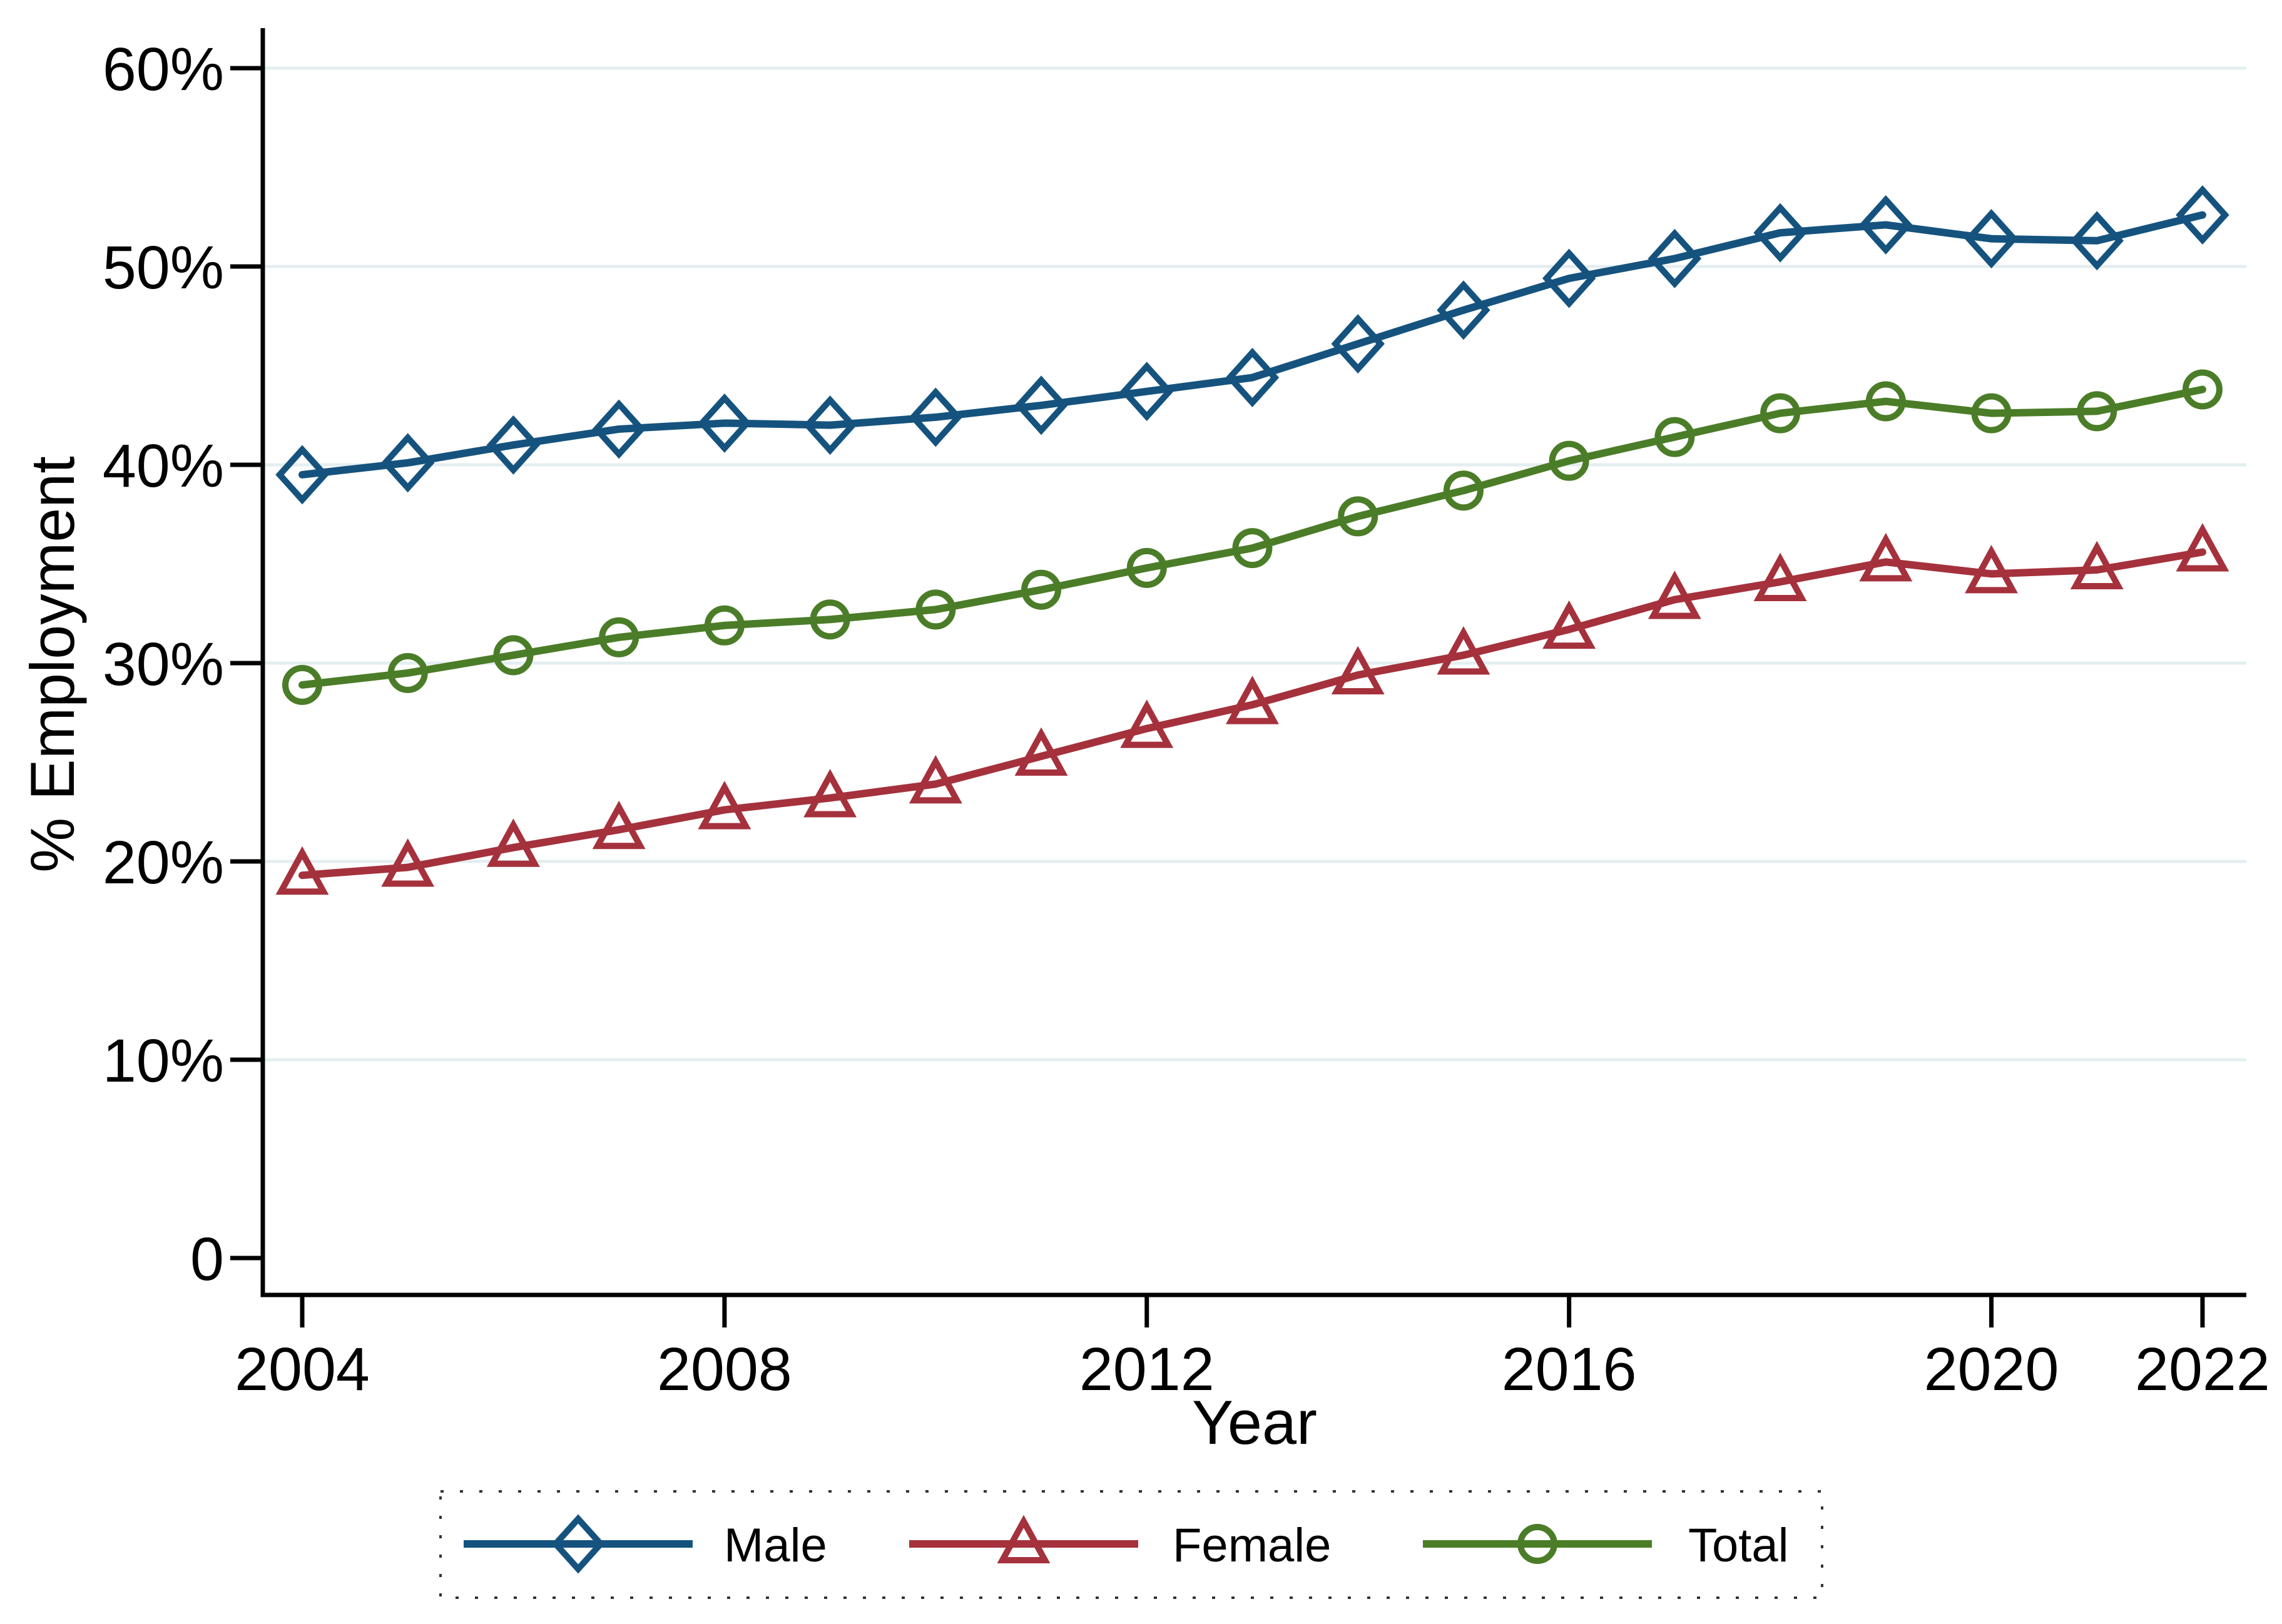  What do you see at coordinates (163, 1061) in the screenshot?
I see `y-tick-label: 10%` at bounding box center [163, 1061].